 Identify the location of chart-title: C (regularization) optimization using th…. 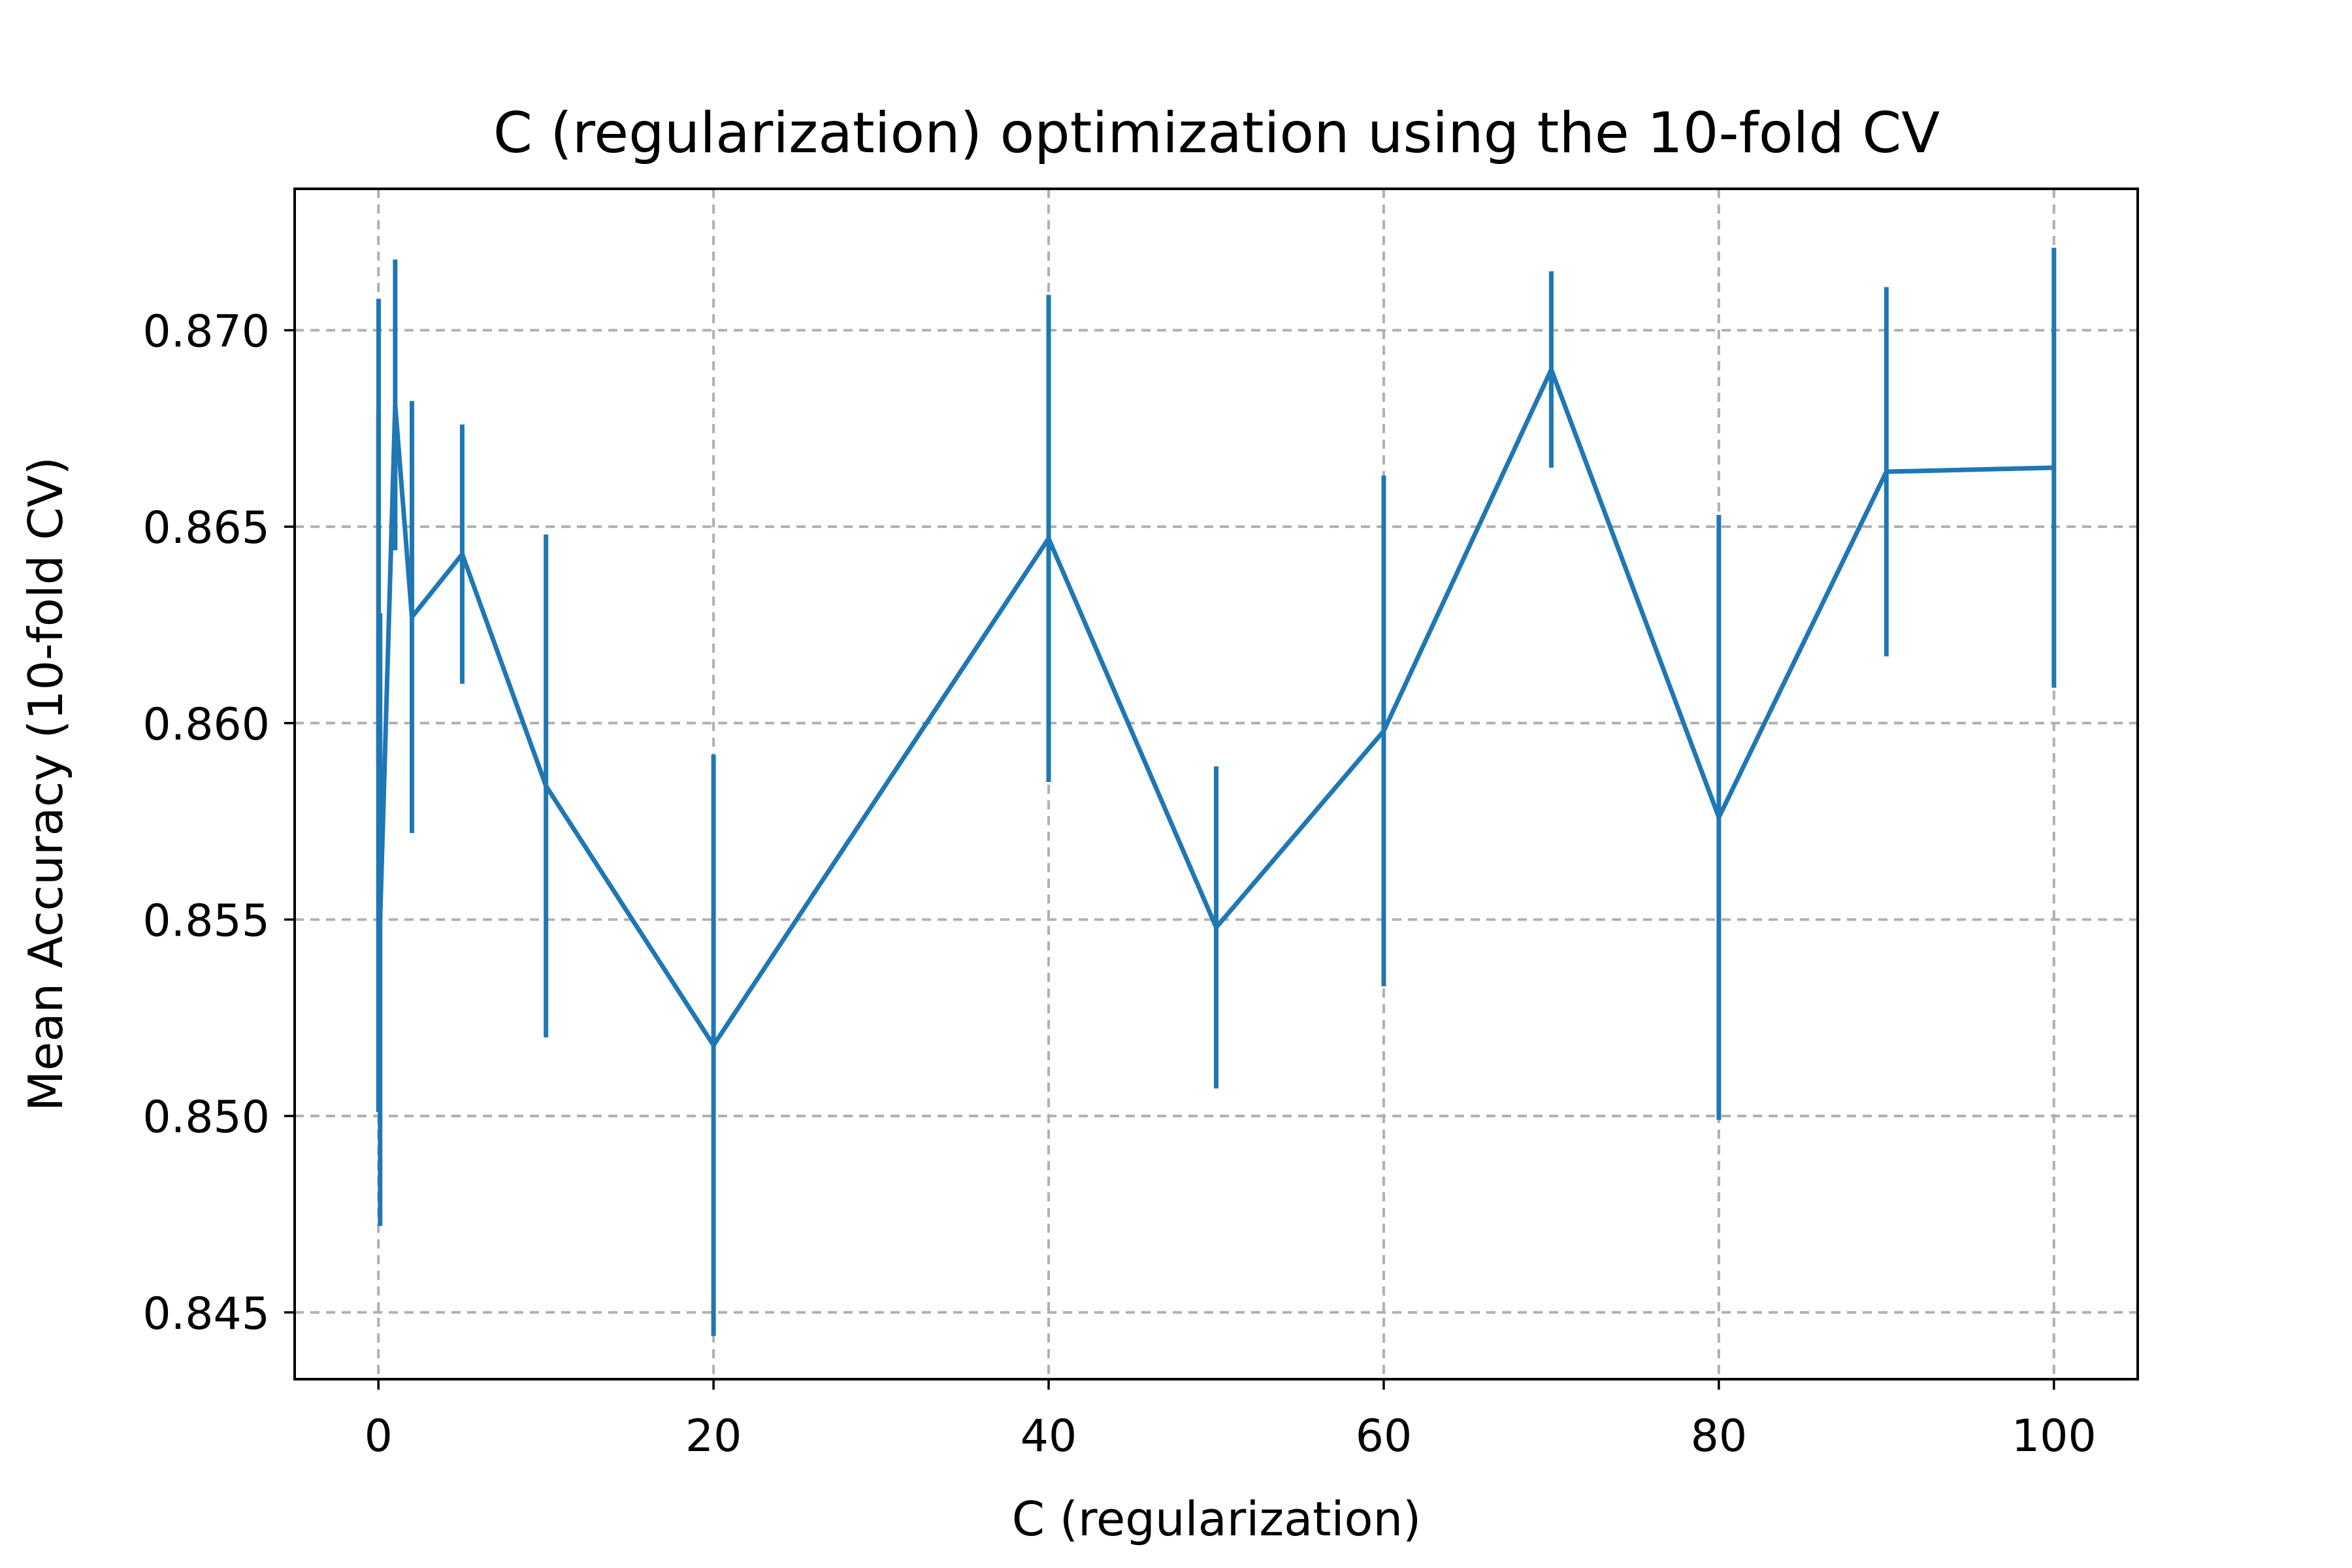
(1216, 133).